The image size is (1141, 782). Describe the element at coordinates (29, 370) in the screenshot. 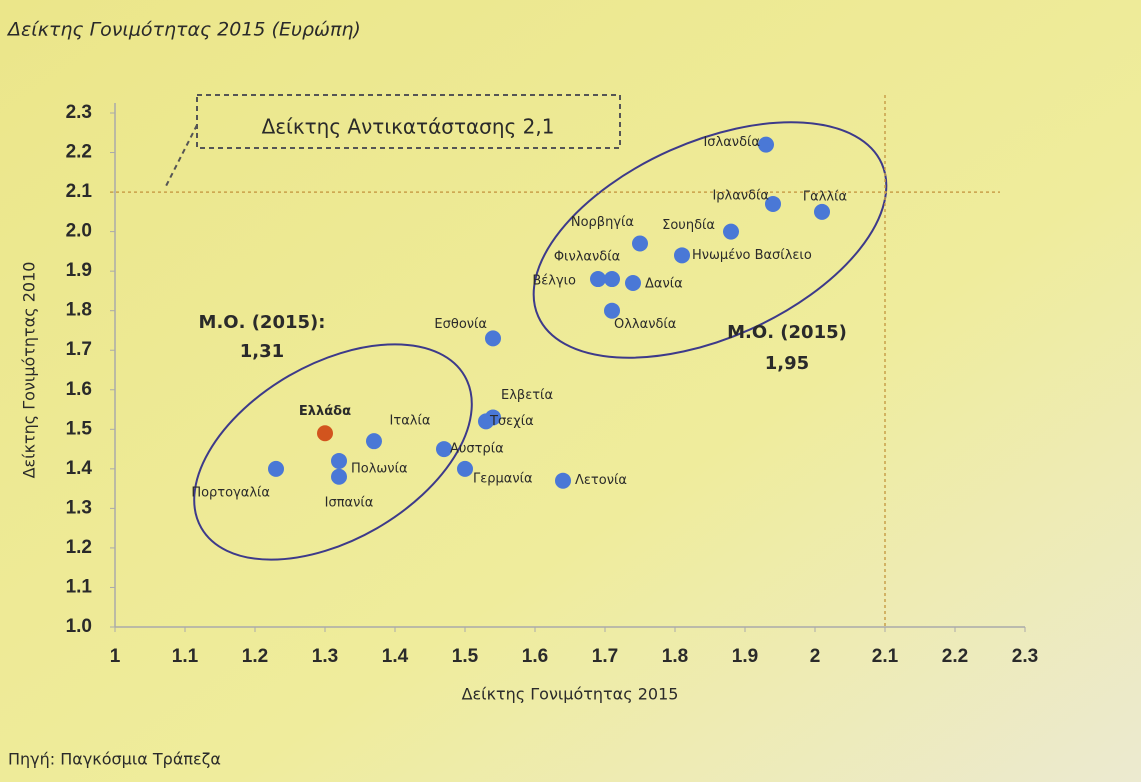

I see `y-axis-label: Δείκτης Γονιμότητας 2010` at that location.